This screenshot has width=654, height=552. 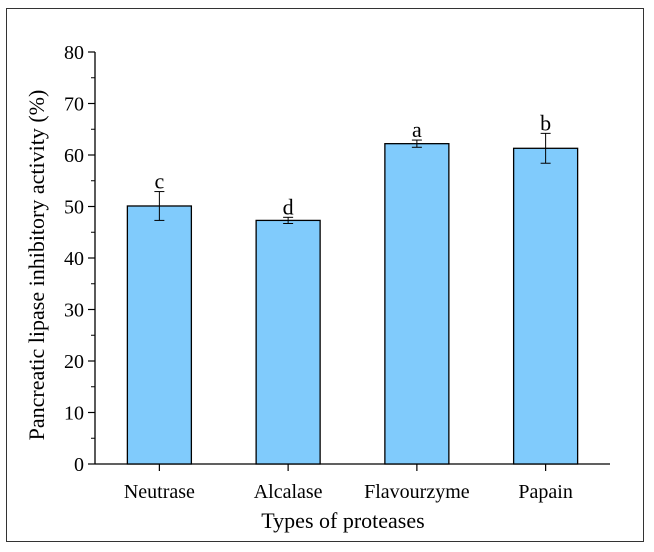 What do you see at coordinates (288, 342) in the screenshot?
I see `bar-alcalase` at bounding box center [288, 342].